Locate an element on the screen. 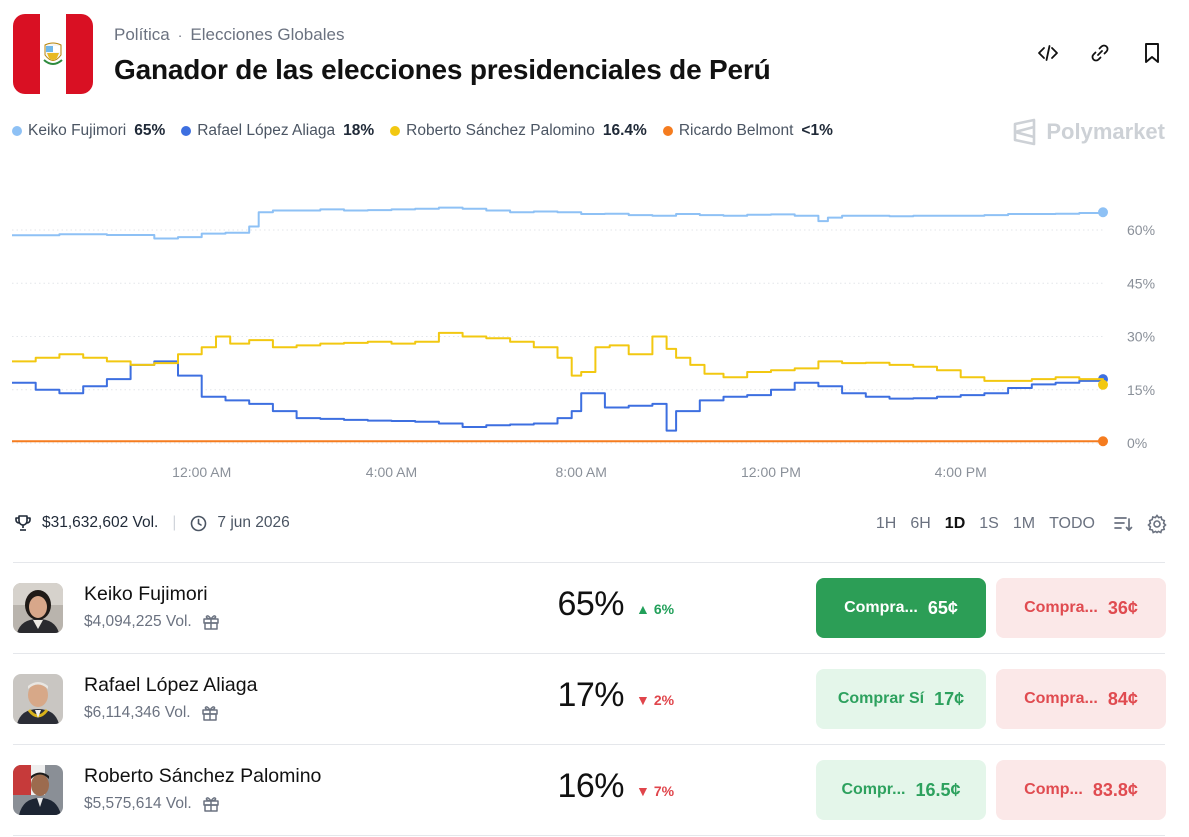  buy-no-button: Compra... 84¢ is located at coordinates (1081, 699).